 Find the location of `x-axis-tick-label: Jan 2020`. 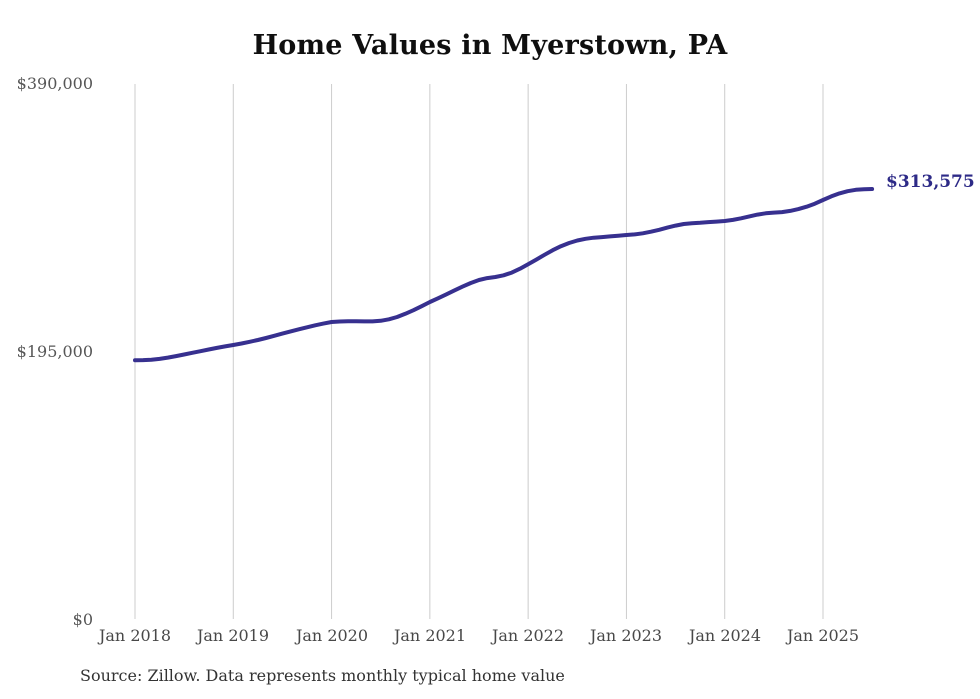

x-axis-tick-label: Jan 2020 is located at coordinates (332, 635).